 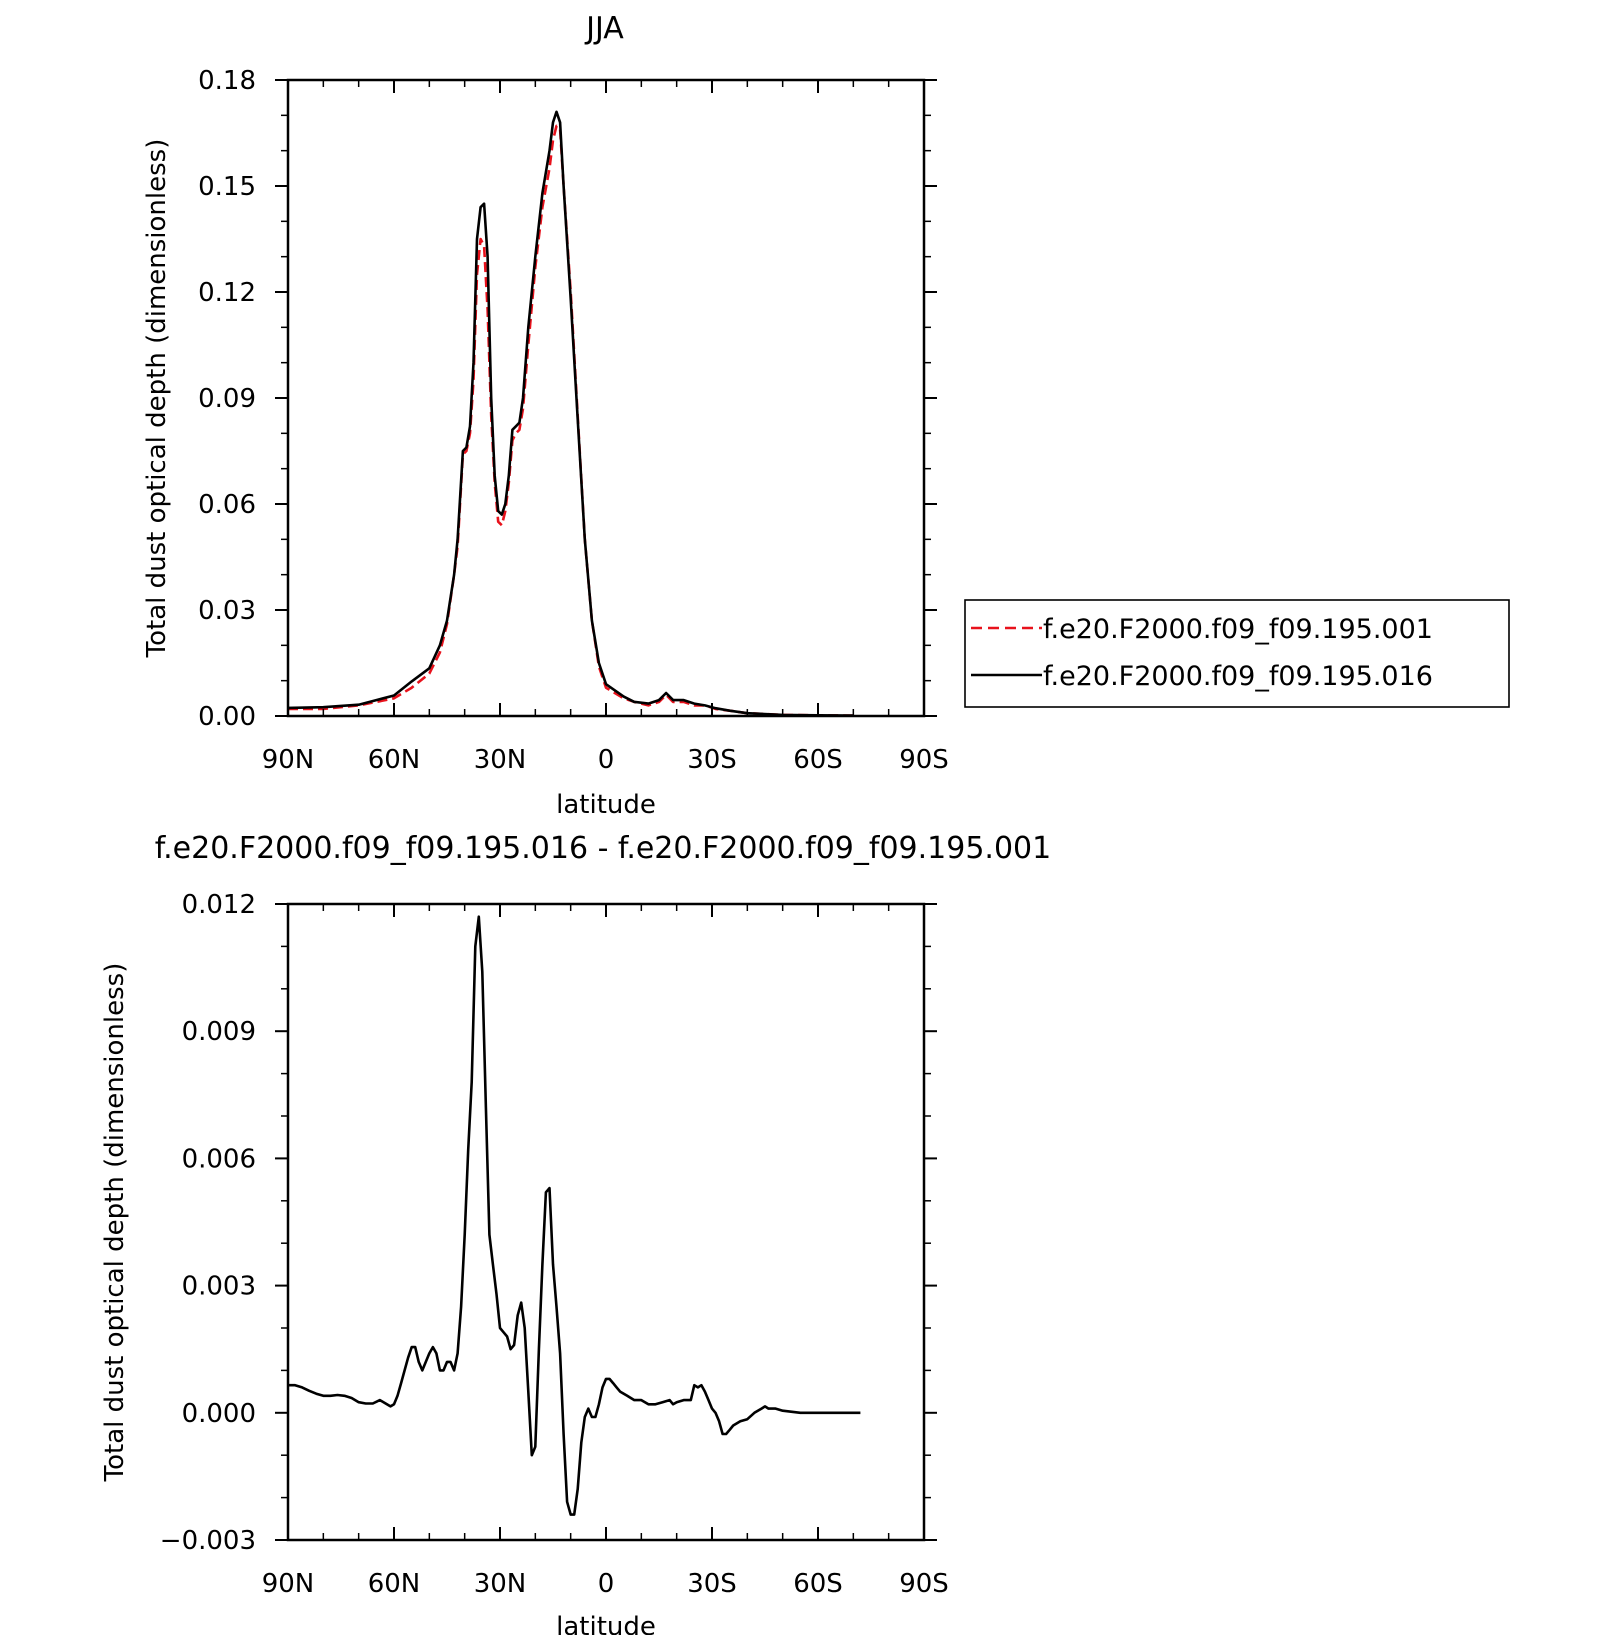 What do you see at coordinates (1238, 629) in the screenshot?
I see `legend-label-series-1: f.e20.F2000.f09_f09.195.001` at bounding box center [1238, 629].